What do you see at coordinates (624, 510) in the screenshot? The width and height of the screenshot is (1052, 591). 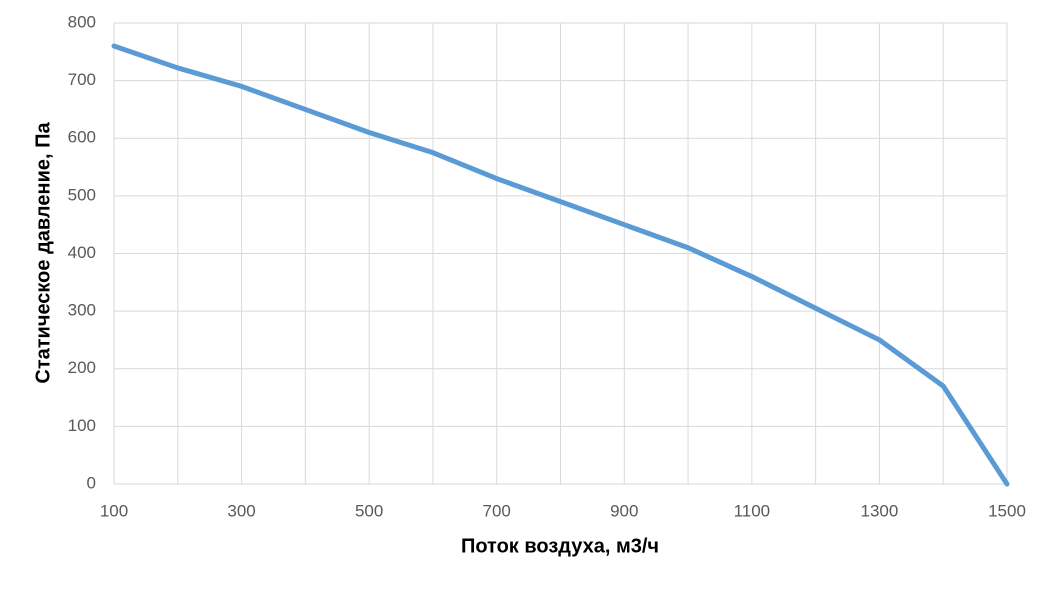 I see `x-tick-label: 900` at bounding box center [624, 510].